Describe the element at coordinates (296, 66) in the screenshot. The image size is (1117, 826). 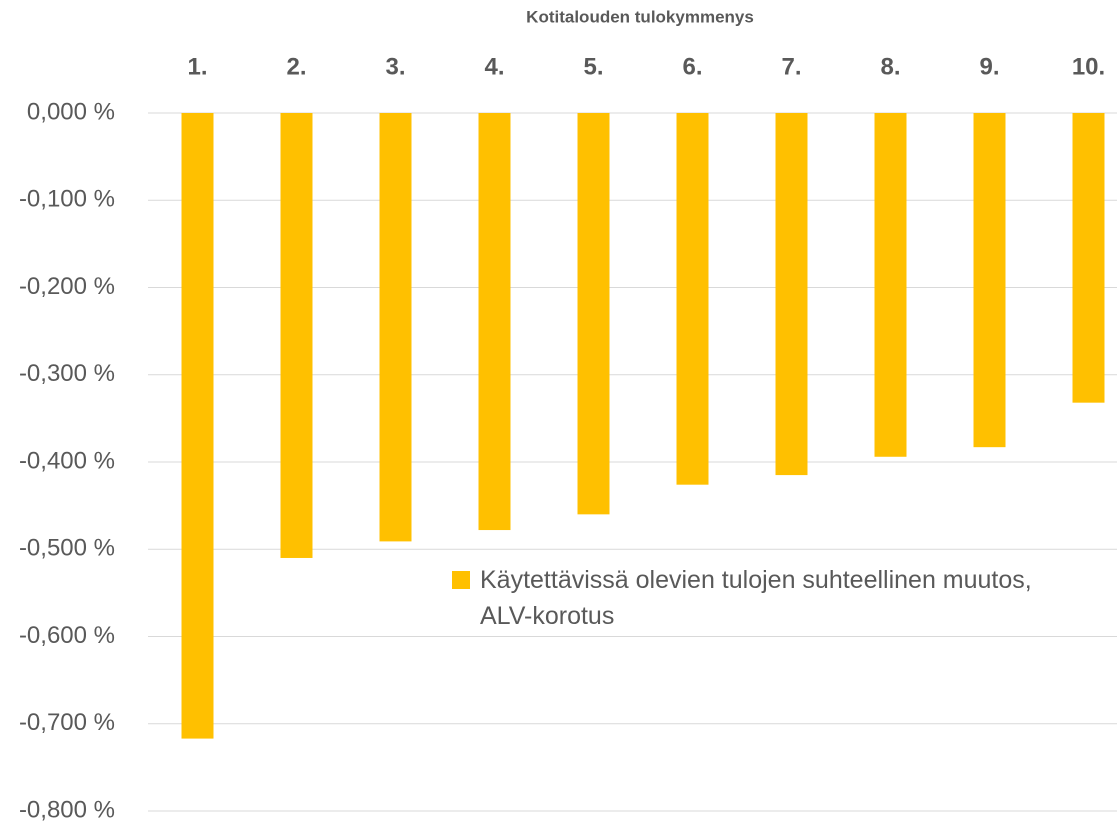
I see `x-tick-label: 2.` at that location.